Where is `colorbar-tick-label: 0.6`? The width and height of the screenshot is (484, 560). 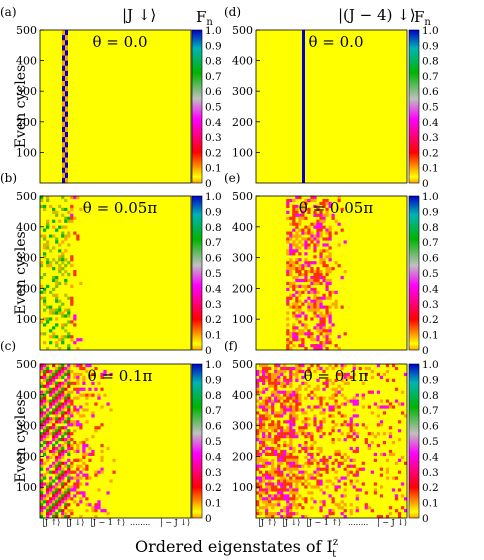
colorbar-tick-label: 0.6 is located at coordinates (430, 92).